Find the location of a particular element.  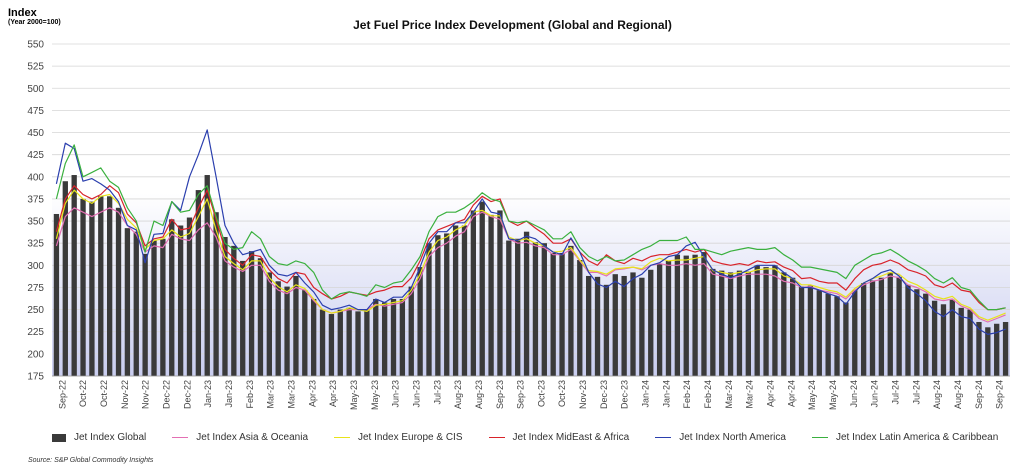

x-tick-label: Jul-24 is located at coordinates (916, 392).